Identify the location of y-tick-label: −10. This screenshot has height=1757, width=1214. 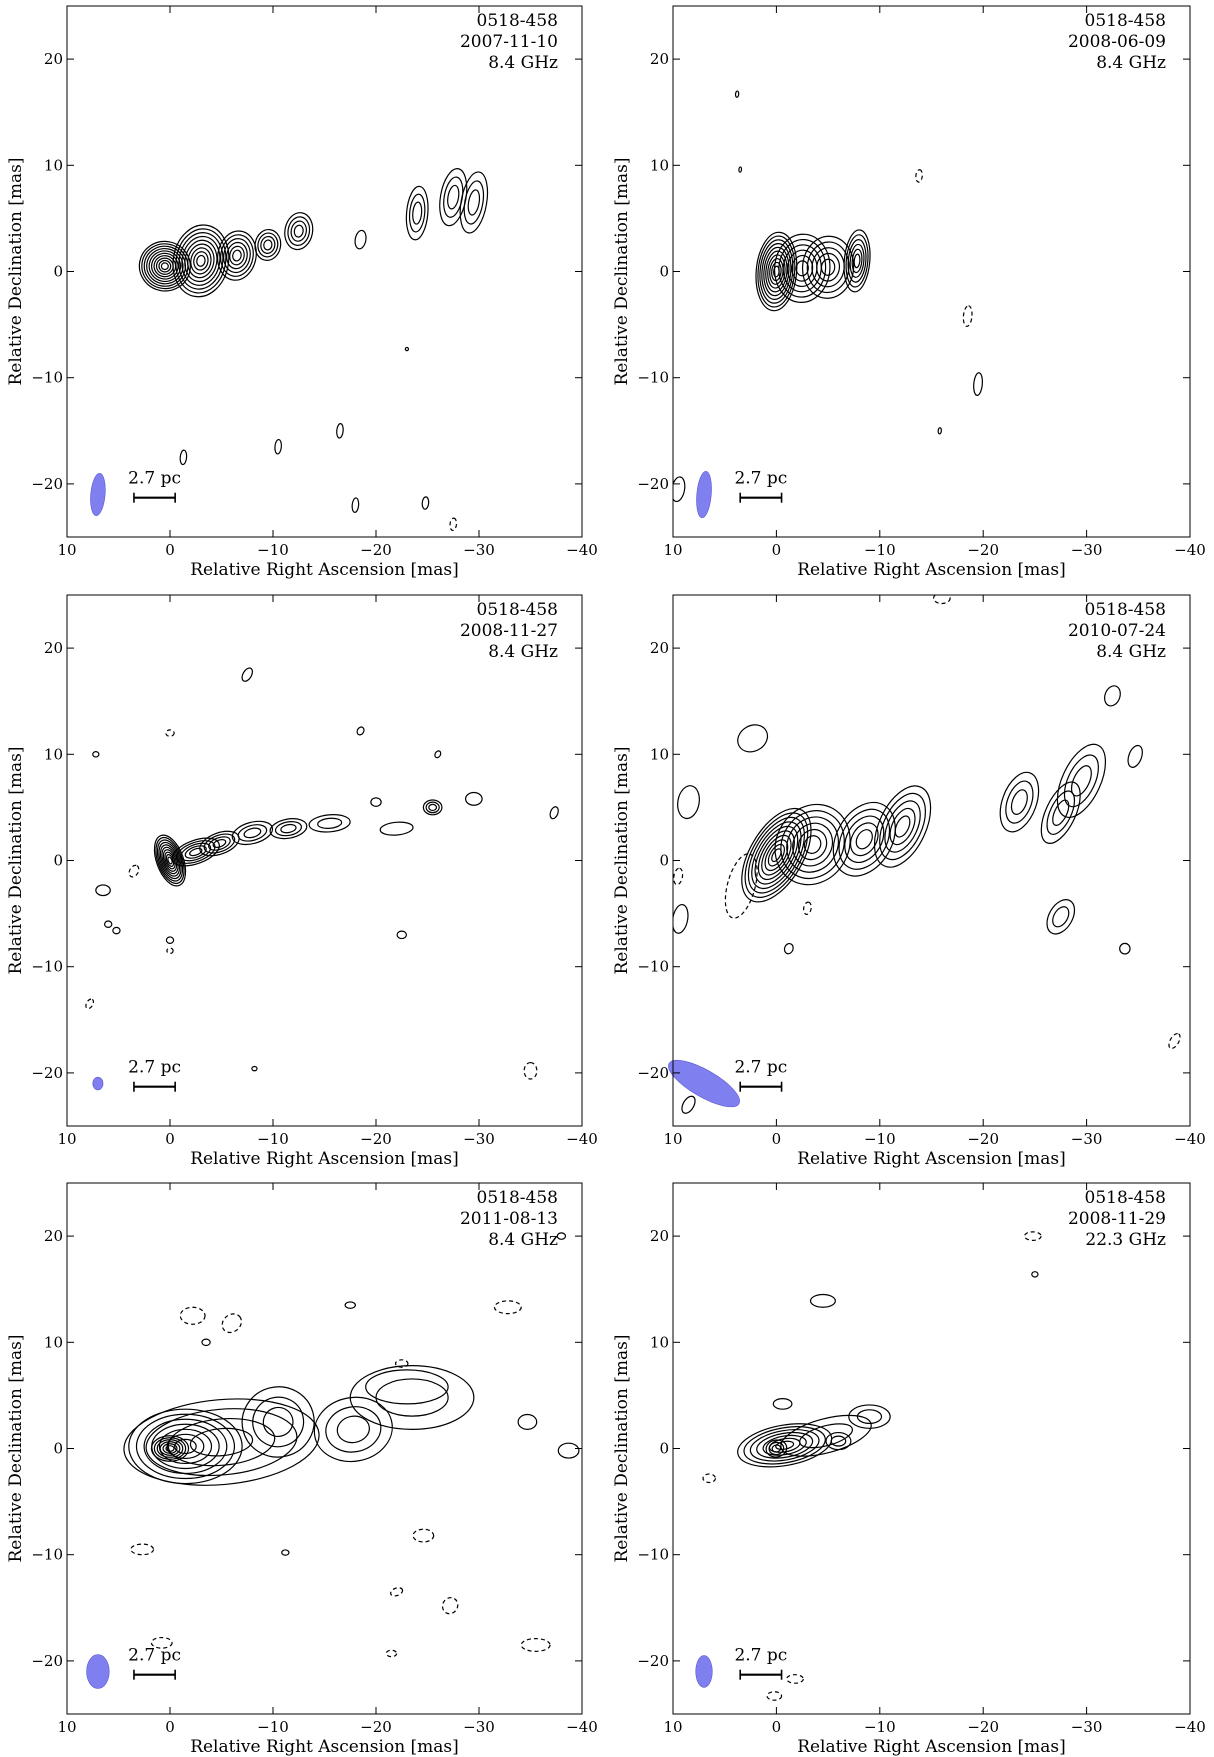
(47, 378).